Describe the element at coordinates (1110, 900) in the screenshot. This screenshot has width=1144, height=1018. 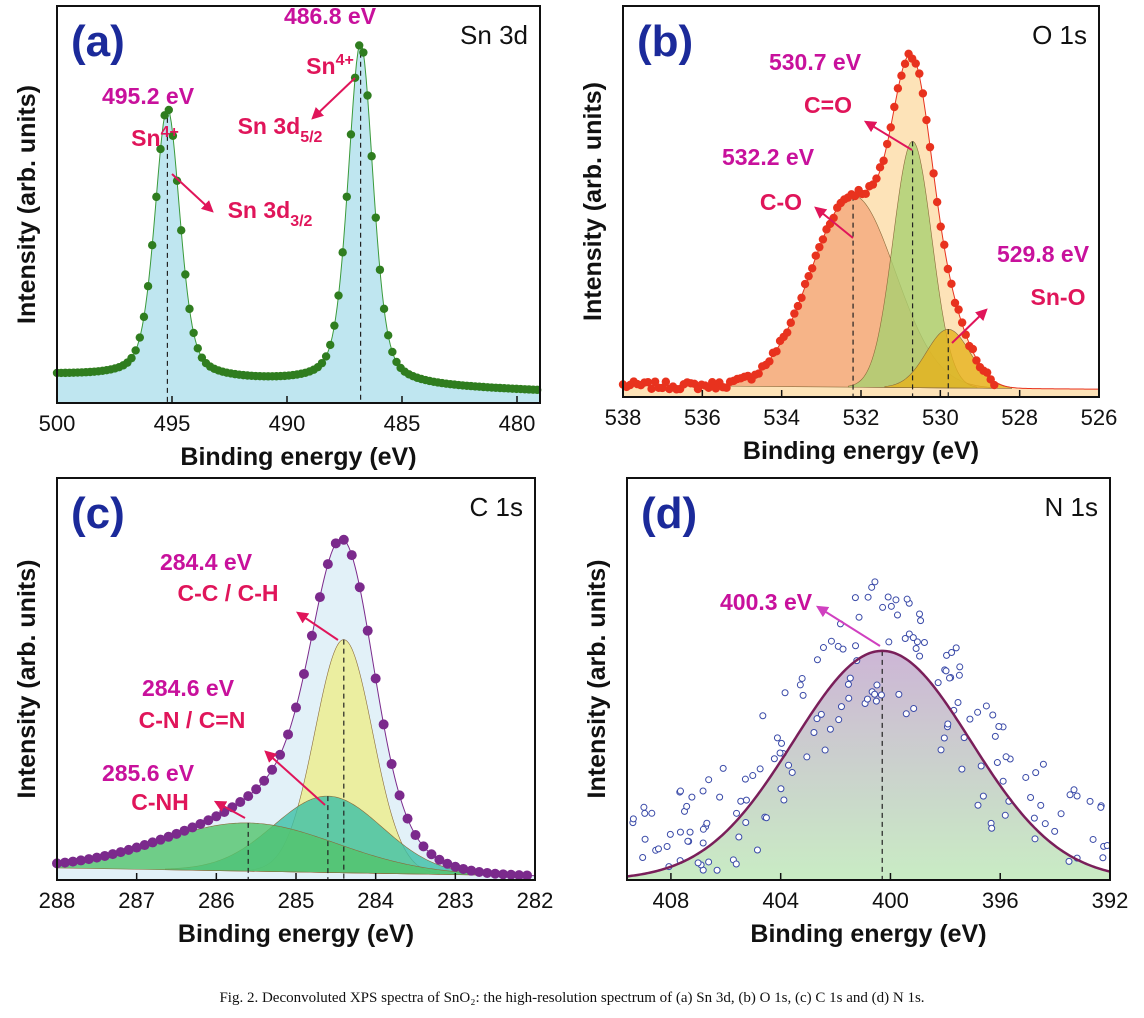
I see `x-tick-label: 392` at that location.